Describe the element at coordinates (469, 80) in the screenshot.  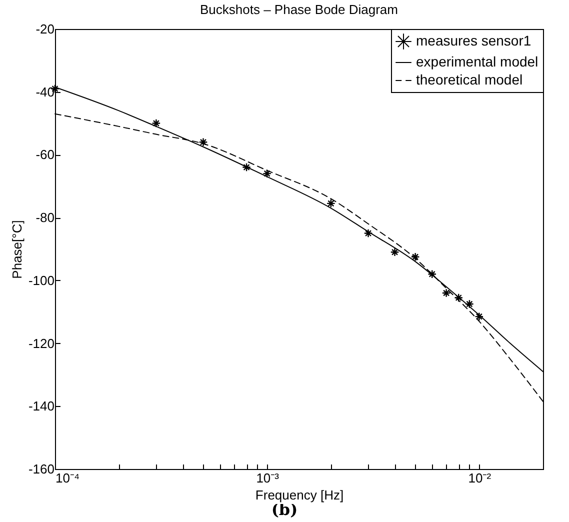
I see `legend-label: theoretical model` at that location.